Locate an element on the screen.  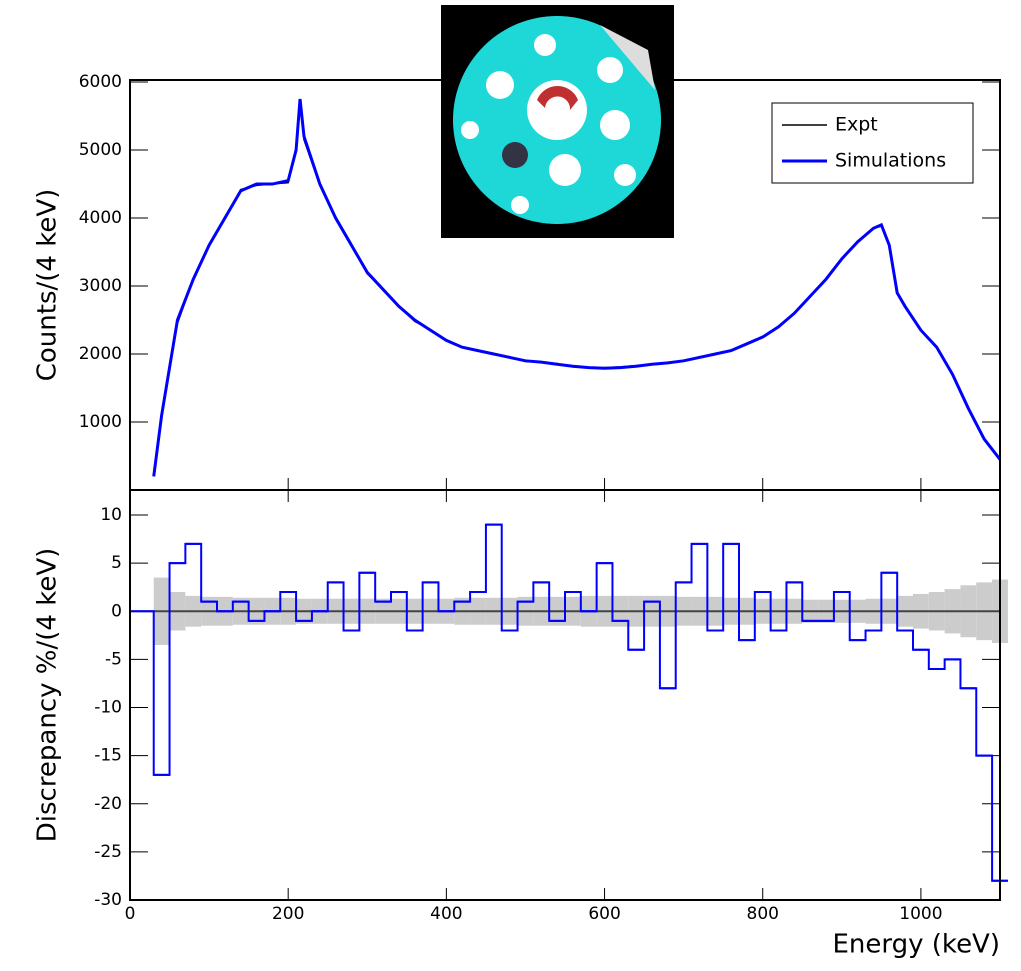
legend-label: Simulations is located at coordinates (890, 161).